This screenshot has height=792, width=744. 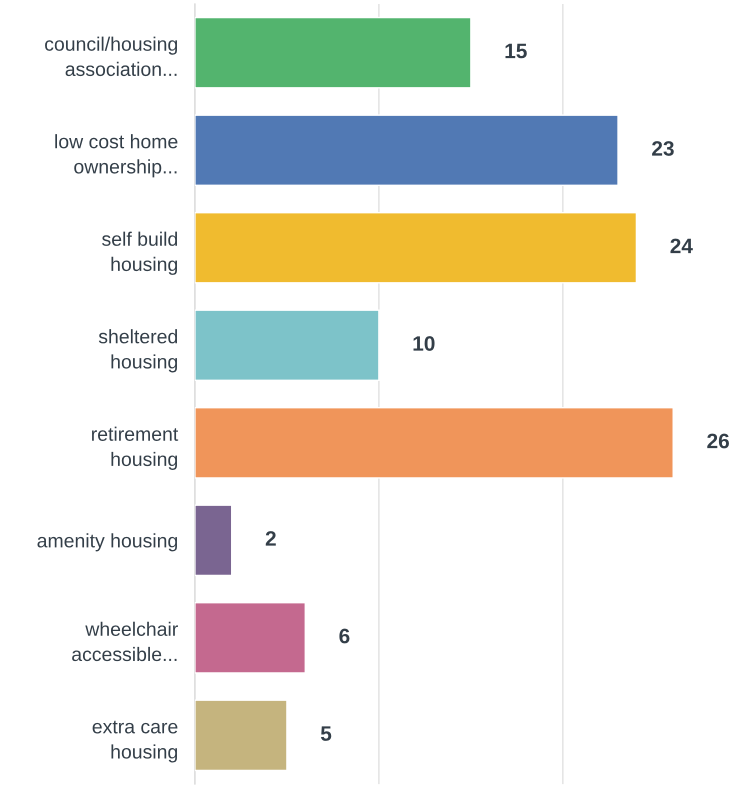 I want to click on y-tick-label: amenity housing, so click(x=108, y=542).